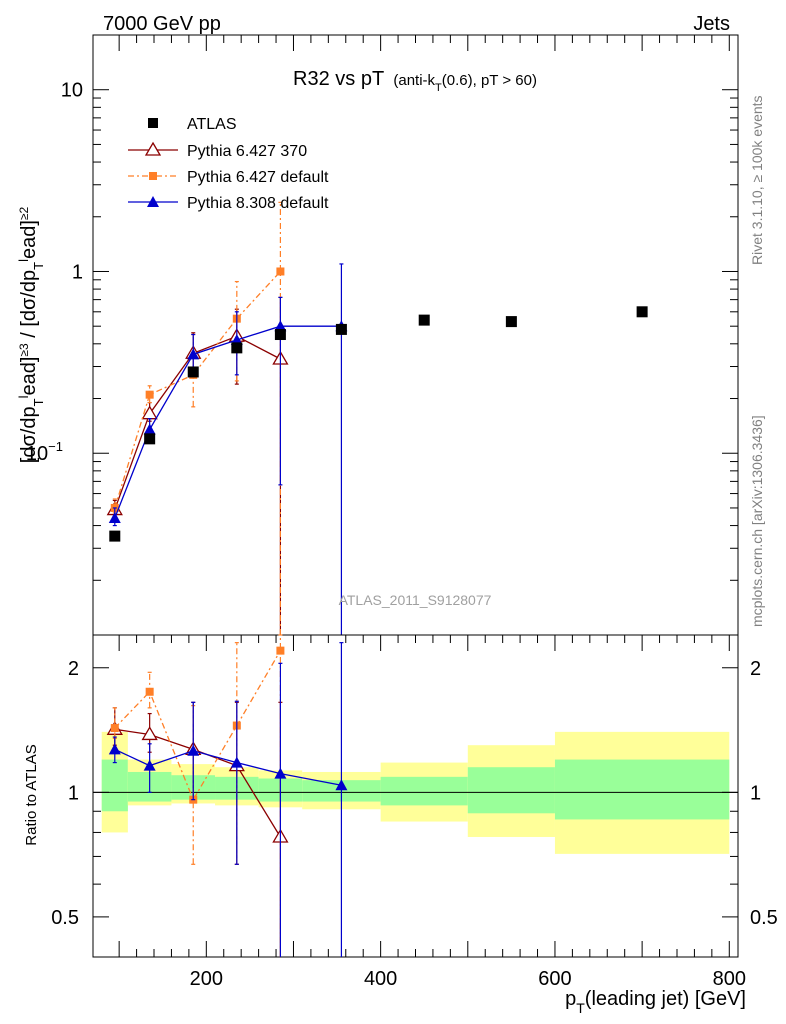 This screenshot has width=786, height=1024. I want to click on ratio-pythia-6-427-370-marker, so click(149, 733).